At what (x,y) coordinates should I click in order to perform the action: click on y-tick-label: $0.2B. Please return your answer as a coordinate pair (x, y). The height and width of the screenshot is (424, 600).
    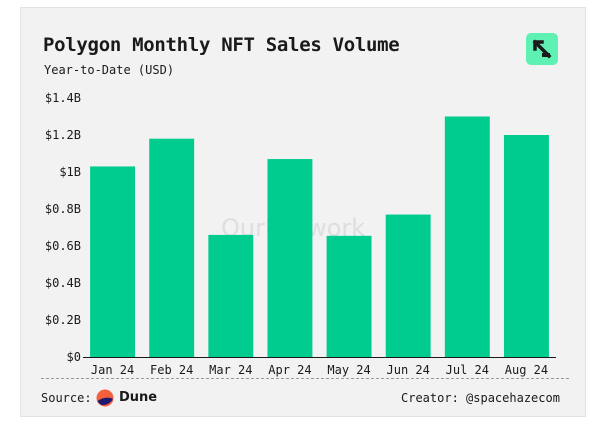
    Looking at the image, I should click on (63, 320).